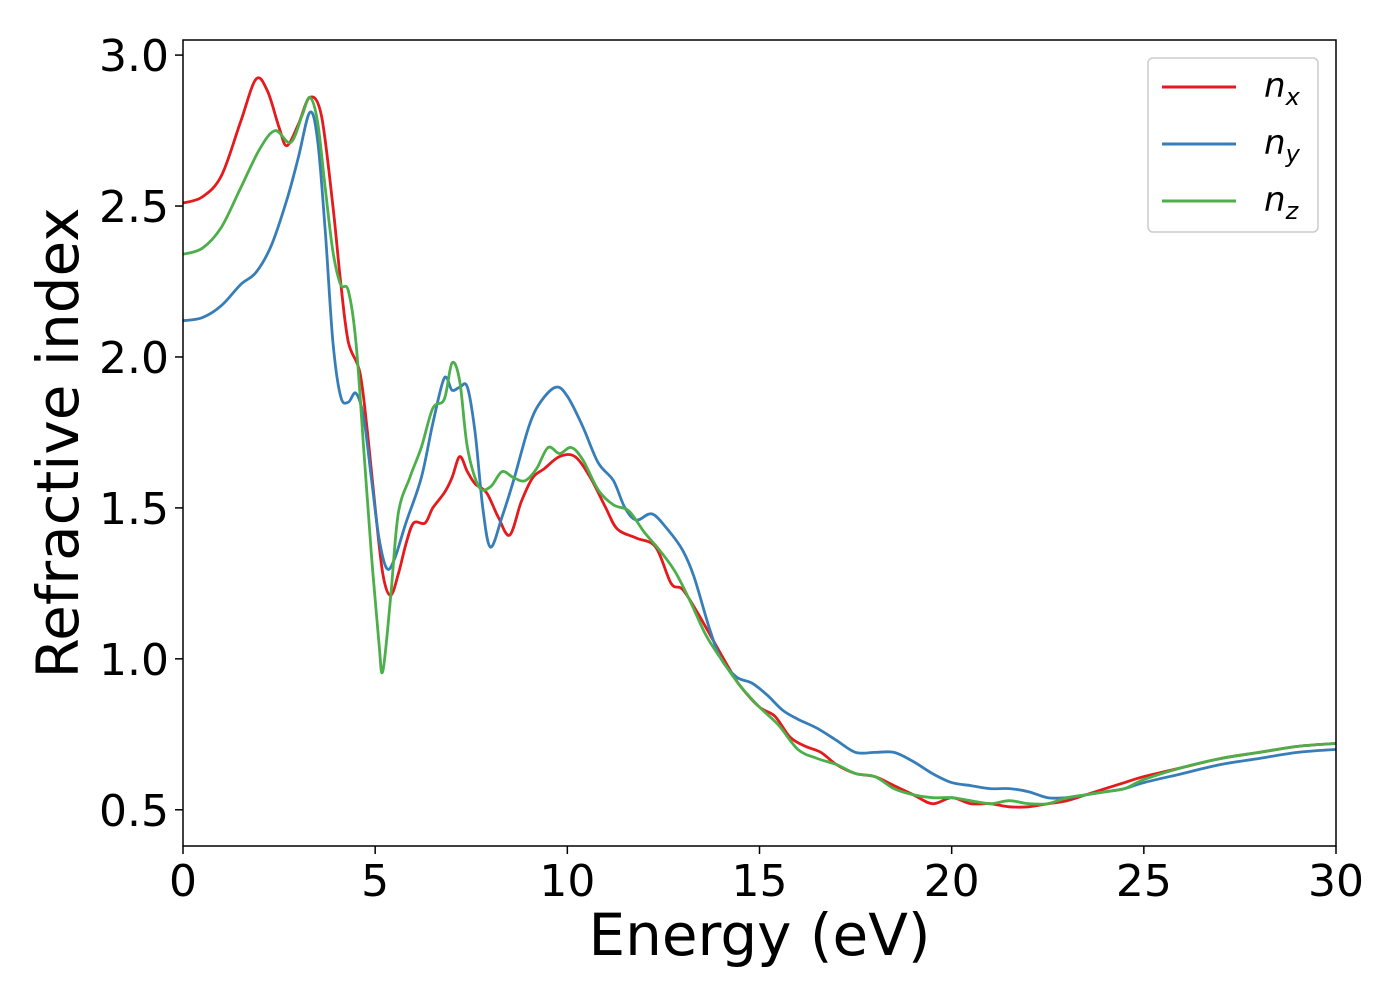 The width and height of the screenshot is (1400, 1000). I want to click on x-tick-label: 25, so click(1144, 881).